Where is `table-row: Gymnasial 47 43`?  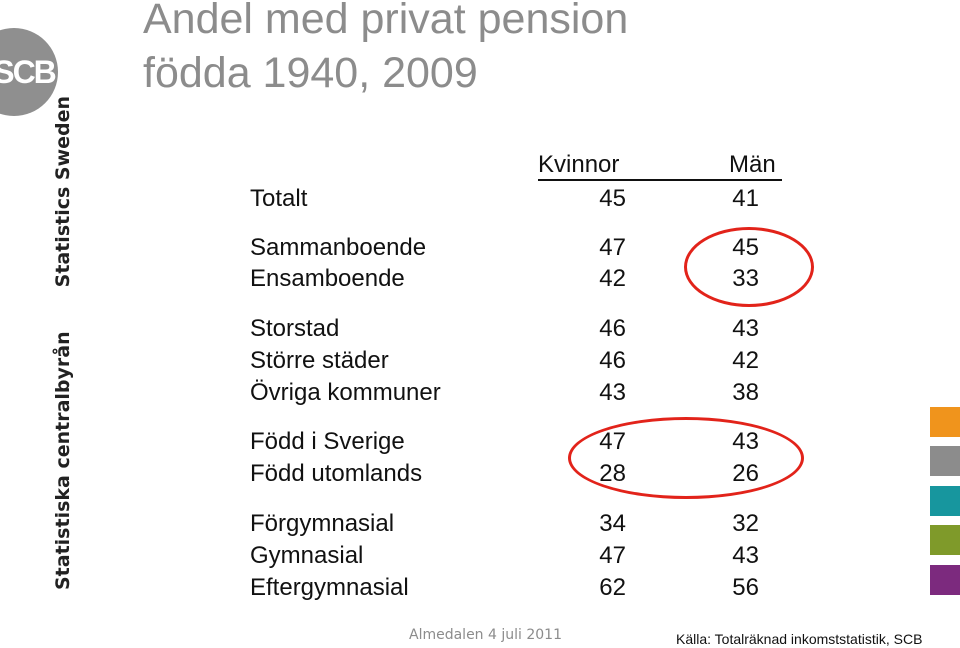 table-row: Gymnasial 47 43 is located at coordinates (510, 556).